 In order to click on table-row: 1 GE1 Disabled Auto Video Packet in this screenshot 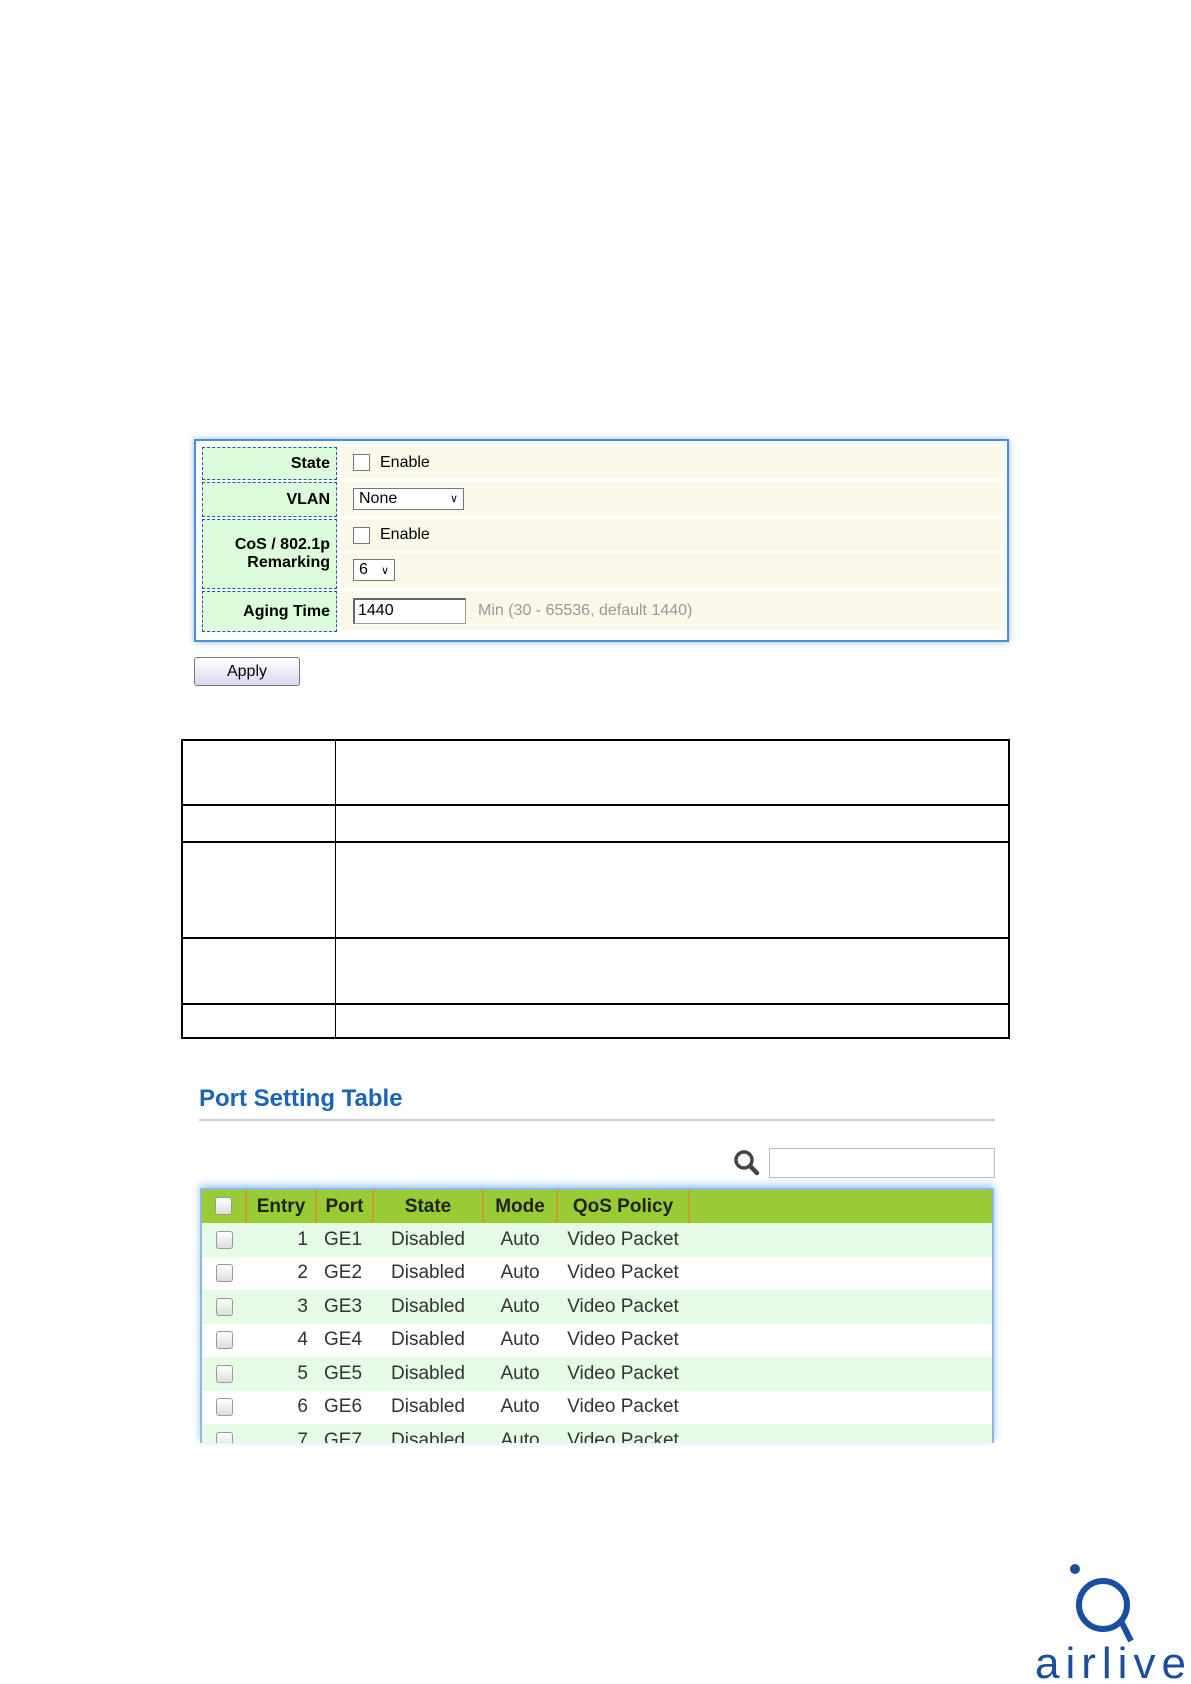, I will do `click(597, 1240)`.